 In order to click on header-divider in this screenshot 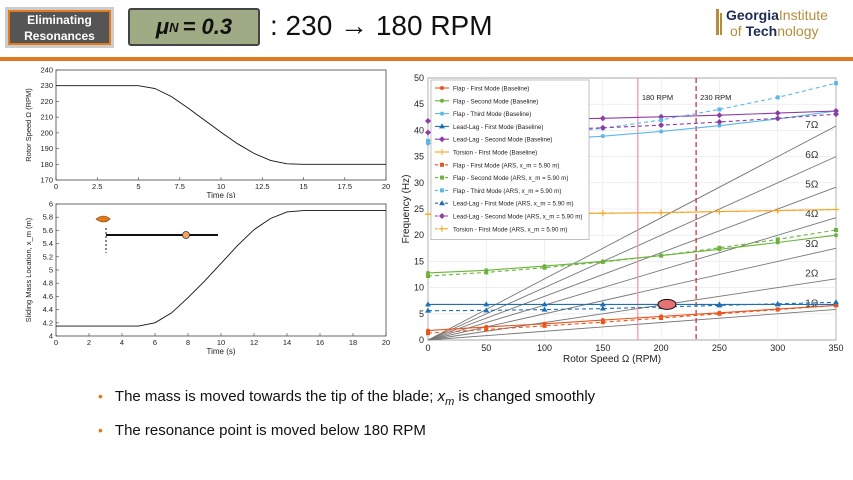, I will do `click(426, 59)`.